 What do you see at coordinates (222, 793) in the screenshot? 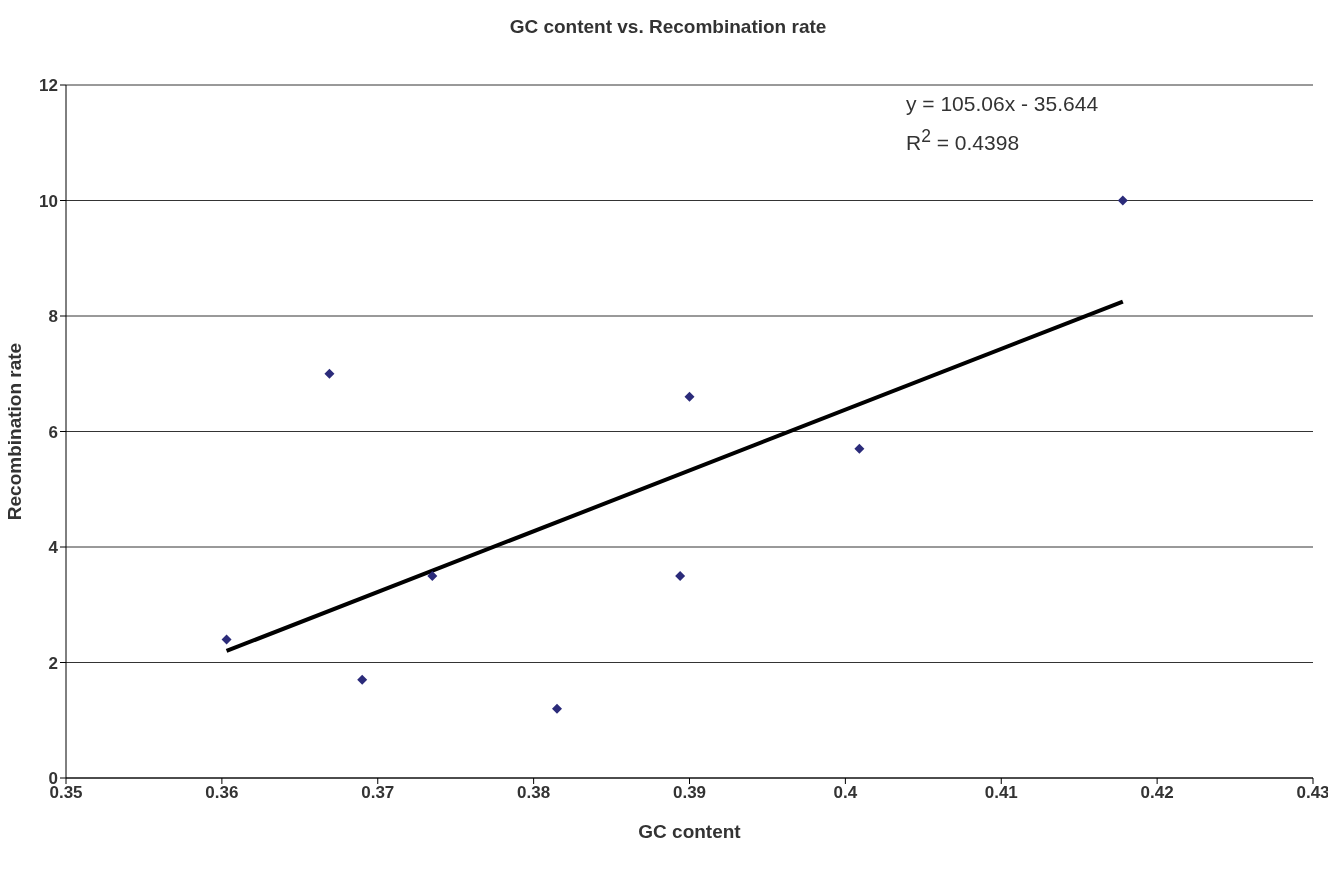
I see `x-tick-label: 0.36` at bounding box center [222, 793].